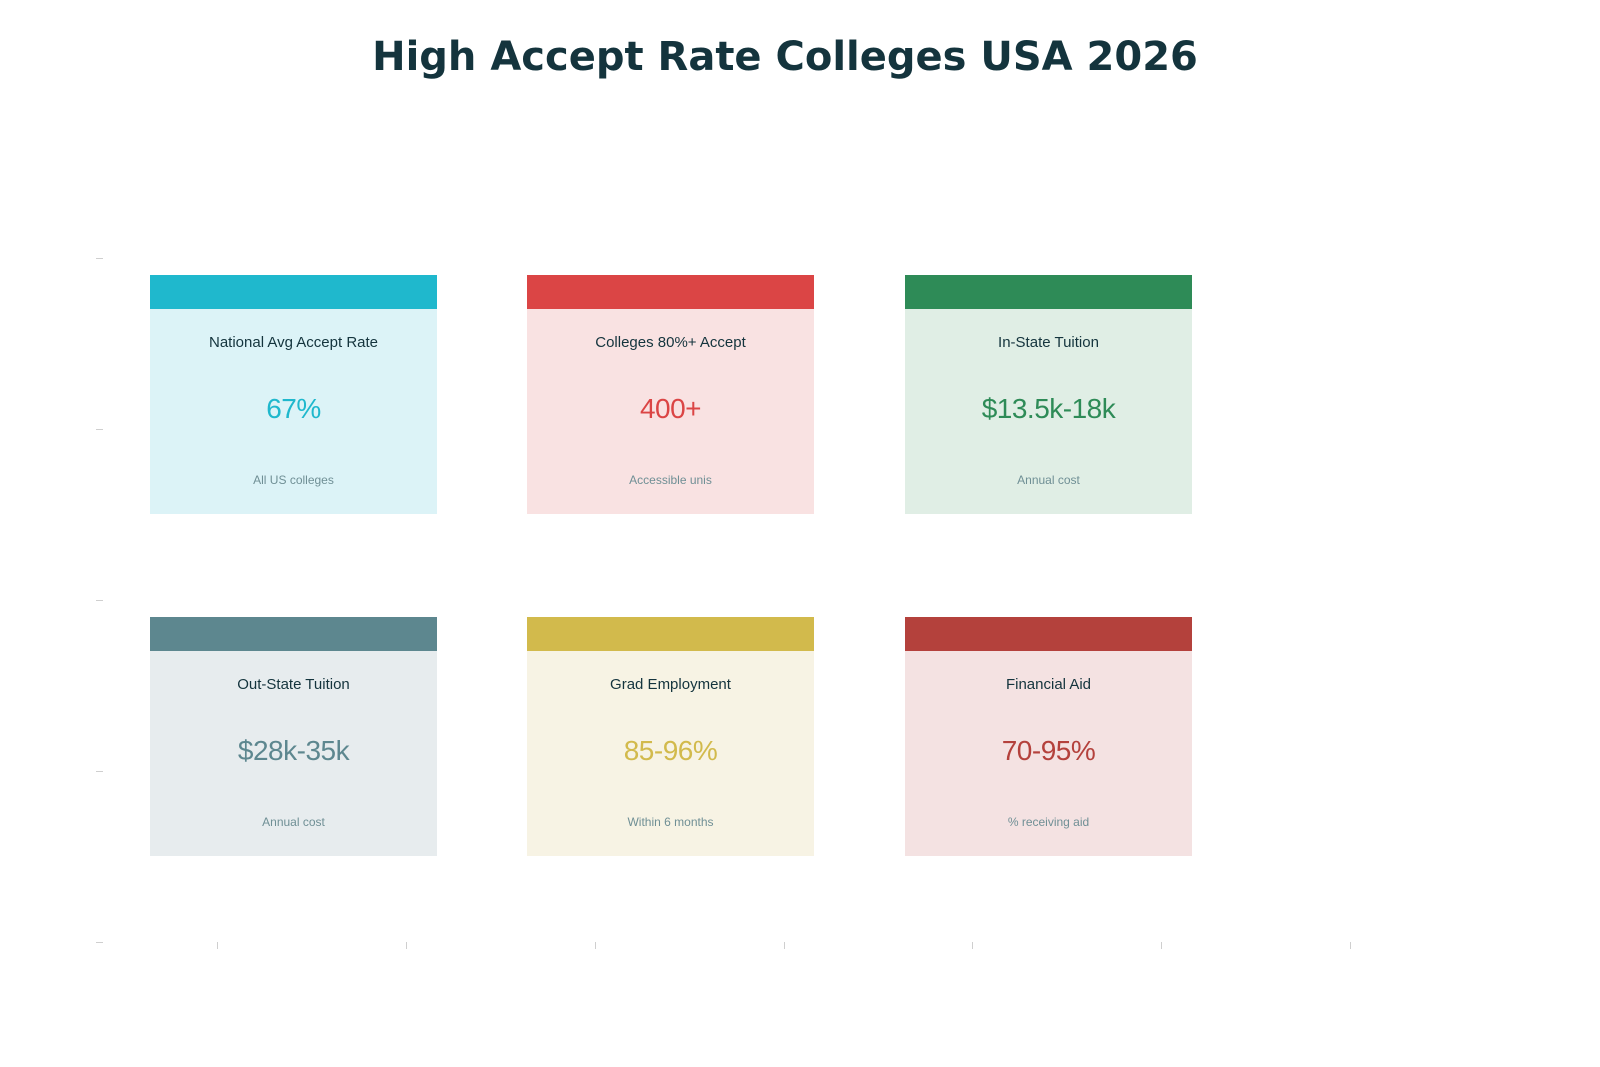  I want to click on card-value: 70-95%, so click(1048, 750).